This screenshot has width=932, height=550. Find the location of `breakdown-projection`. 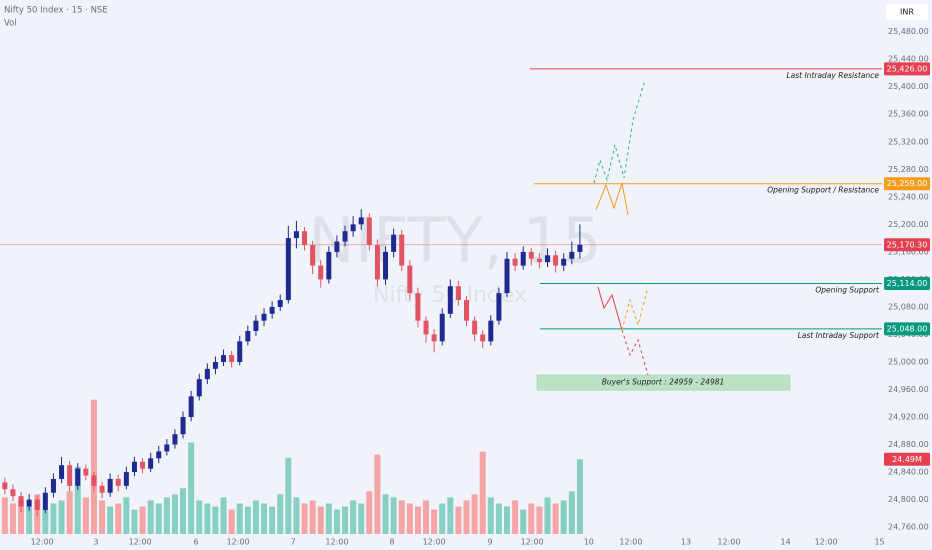

breakdown-projection is located at coordinates (635, 352).